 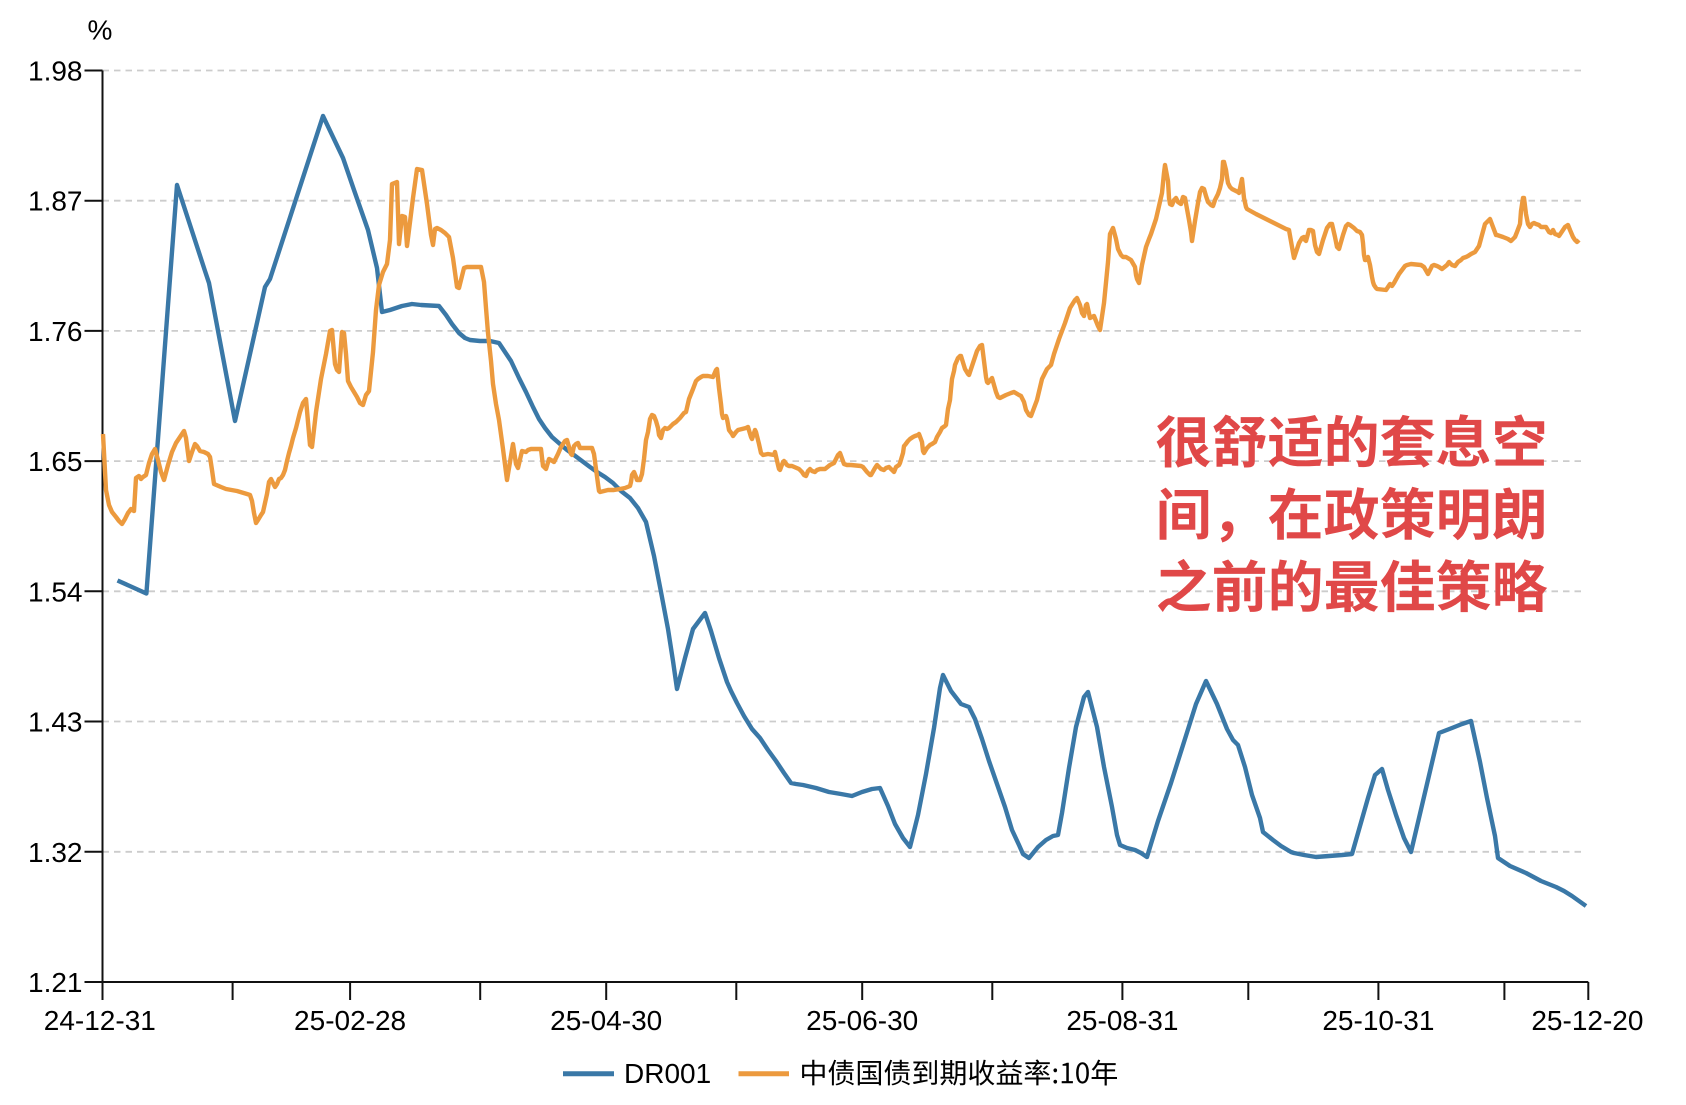 What do you see at coordinates (350, 1020) in the screenshot?
I see `svg-text: 25-02-28` at bounding box center [350, 1020].